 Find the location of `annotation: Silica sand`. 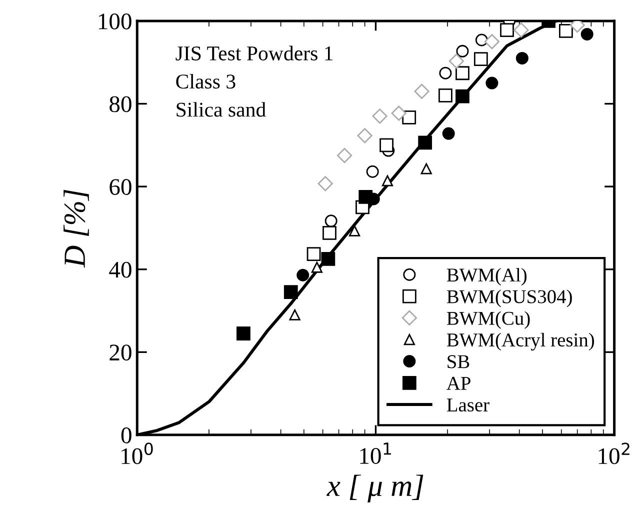

annotation: Silica sand is located at coordinates (221, 109).